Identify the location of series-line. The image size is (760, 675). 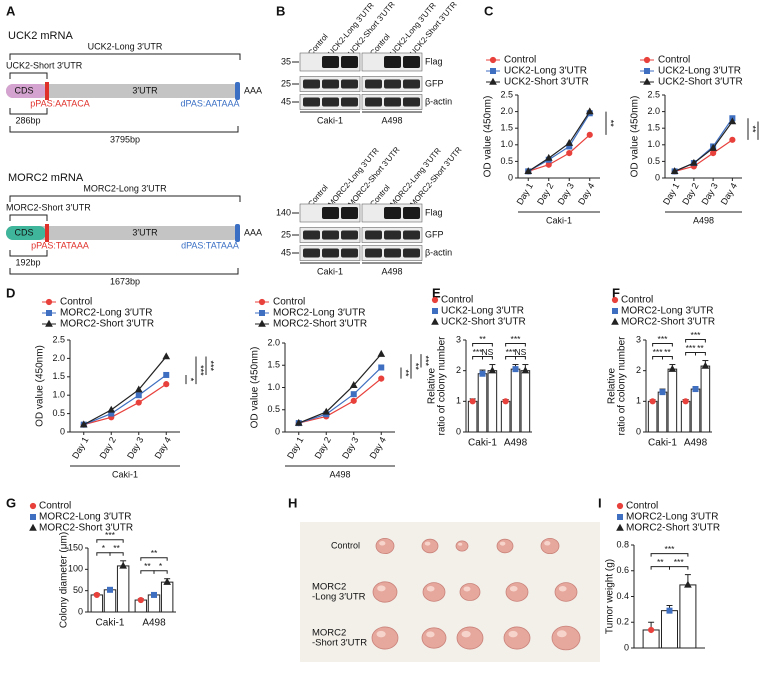
(559, 141).